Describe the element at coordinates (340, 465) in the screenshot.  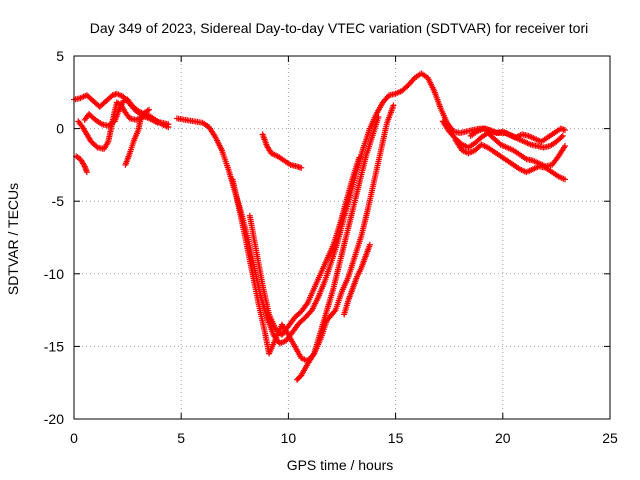
I see `x-axis-title: GPS time / hours` at that location.